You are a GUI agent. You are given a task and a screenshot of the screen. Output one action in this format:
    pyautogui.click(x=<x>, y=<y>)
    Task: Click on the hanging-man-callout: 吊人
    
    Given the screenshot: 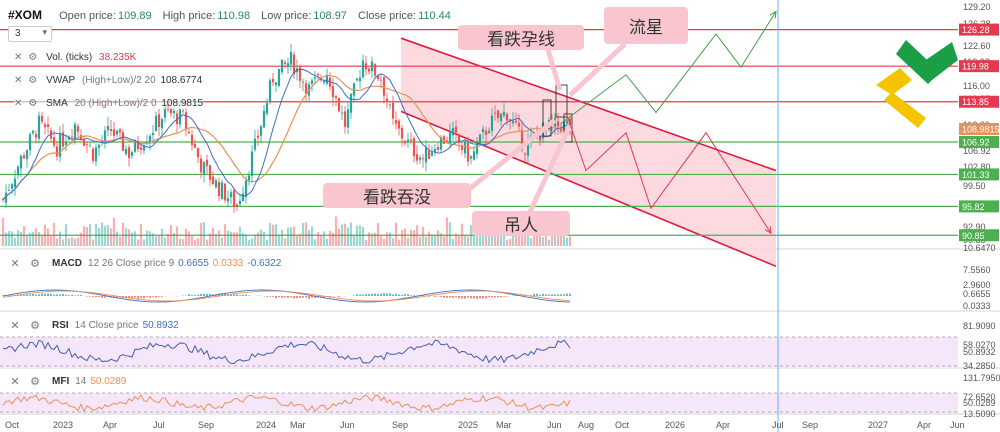 What is the action you would take?
    pyautogui.click(x=521, y=223)
    